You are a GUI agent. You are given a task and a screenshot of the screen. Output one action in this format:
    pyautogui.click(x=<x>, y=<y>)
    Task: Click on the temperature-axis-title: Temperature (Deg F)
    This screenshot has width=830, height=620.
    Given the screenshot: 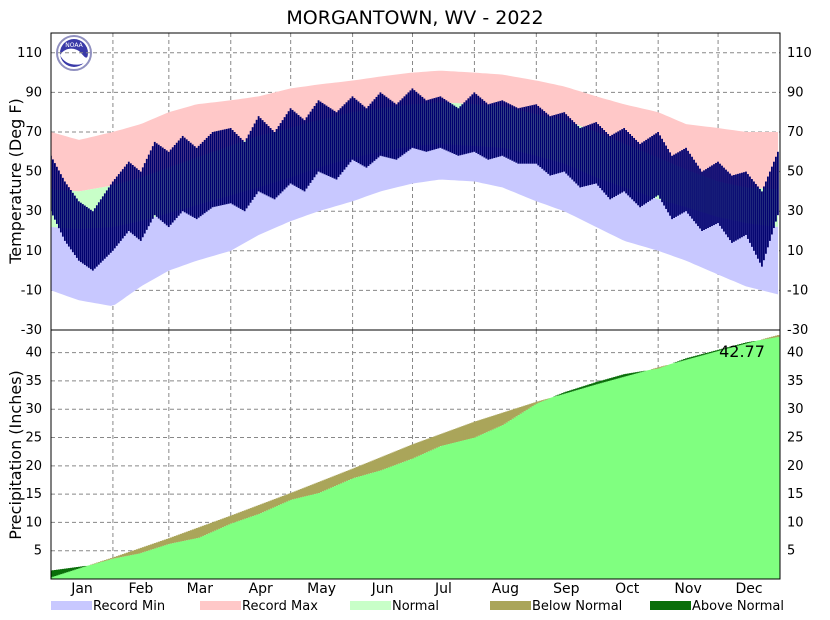 What is the action you would take?
    pyautogui.click(x=15, y=181)
    